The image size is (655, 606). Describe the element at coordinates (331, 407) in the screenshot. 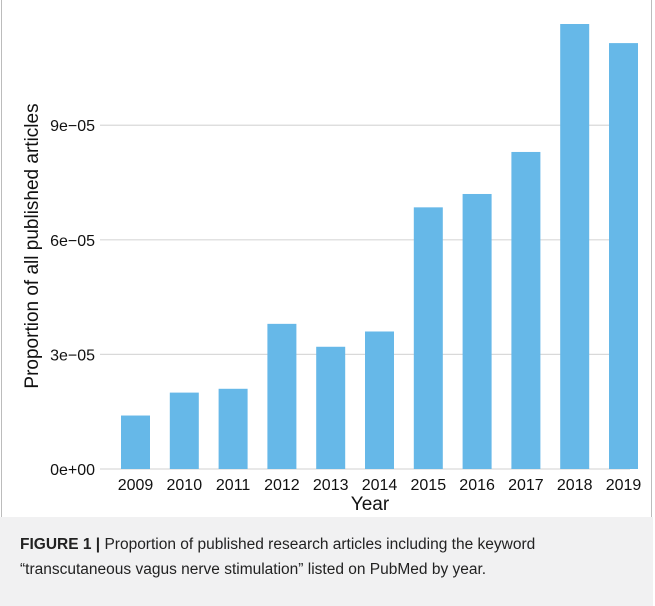

I see `bar-2013` at that location.